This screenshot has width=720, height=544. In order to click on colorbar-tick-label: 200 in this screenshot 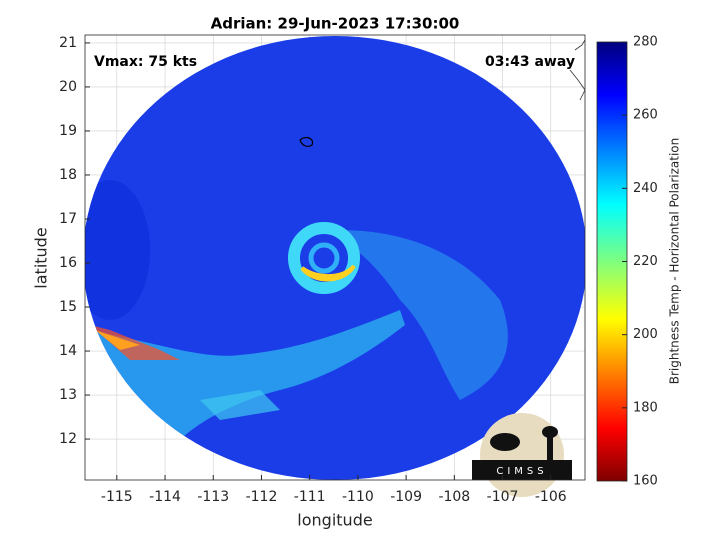, I will do `click(645, 334)`.